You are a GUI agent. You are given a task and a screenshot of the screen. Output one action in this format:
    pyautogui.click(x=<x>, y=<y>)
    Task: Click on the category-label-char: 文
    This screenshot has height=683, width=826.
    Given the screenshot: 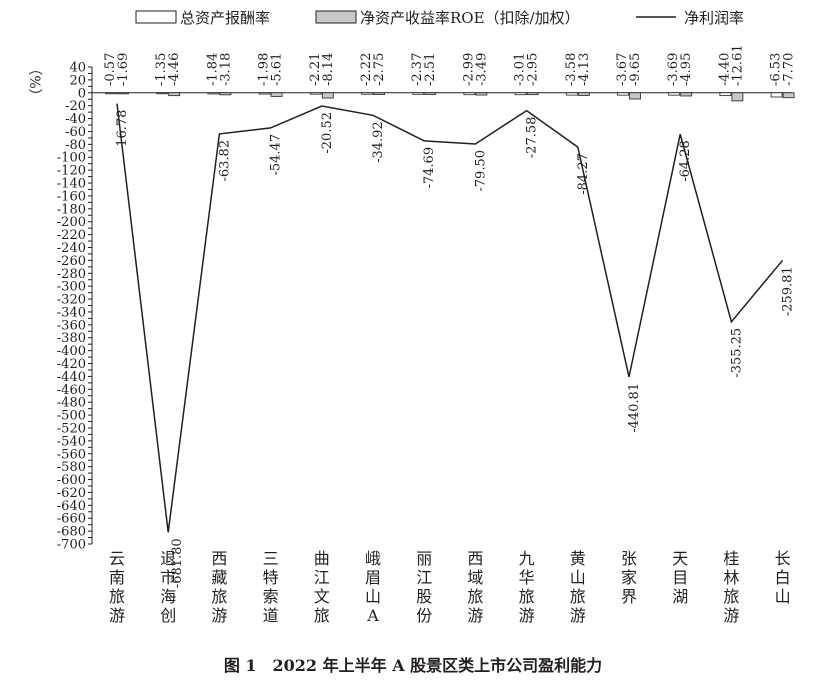 What is the action you would take?
    pyautogui.click(x=322, y=596)
    